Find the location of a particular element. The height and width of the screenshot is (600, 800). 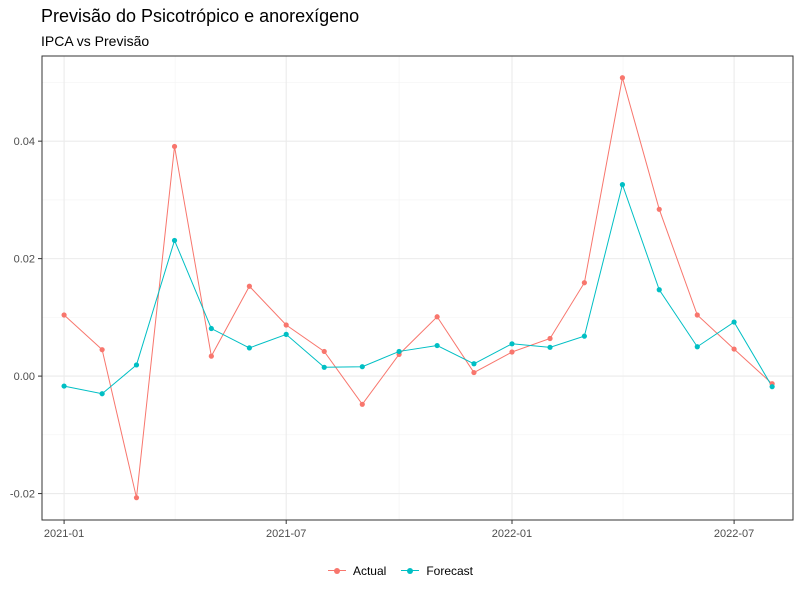

x-tick-label: 2021-01 is located at coordinates (64, 534).